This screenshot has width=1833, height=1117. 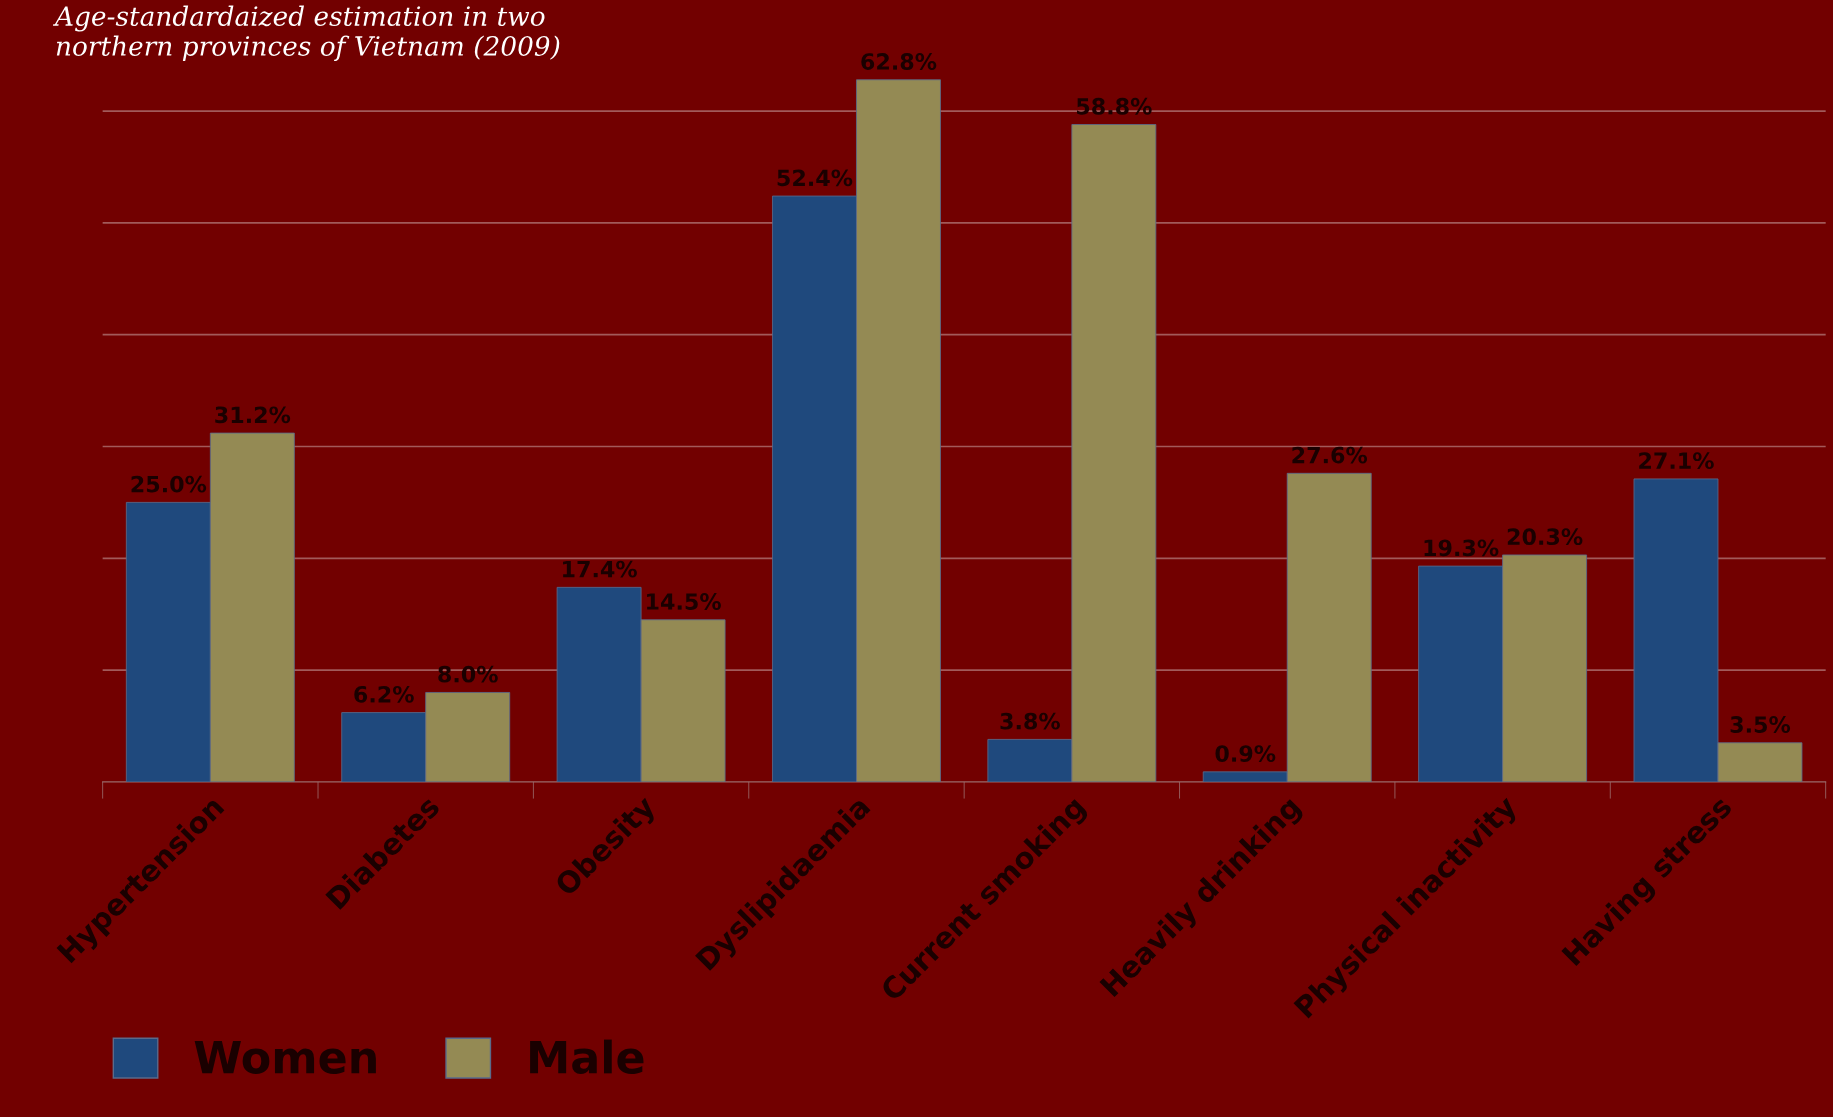 What do you see at coordinates (169, 484) in the screenshot?
I see `data-label: 25.0%` at bounding box center [169, 484].